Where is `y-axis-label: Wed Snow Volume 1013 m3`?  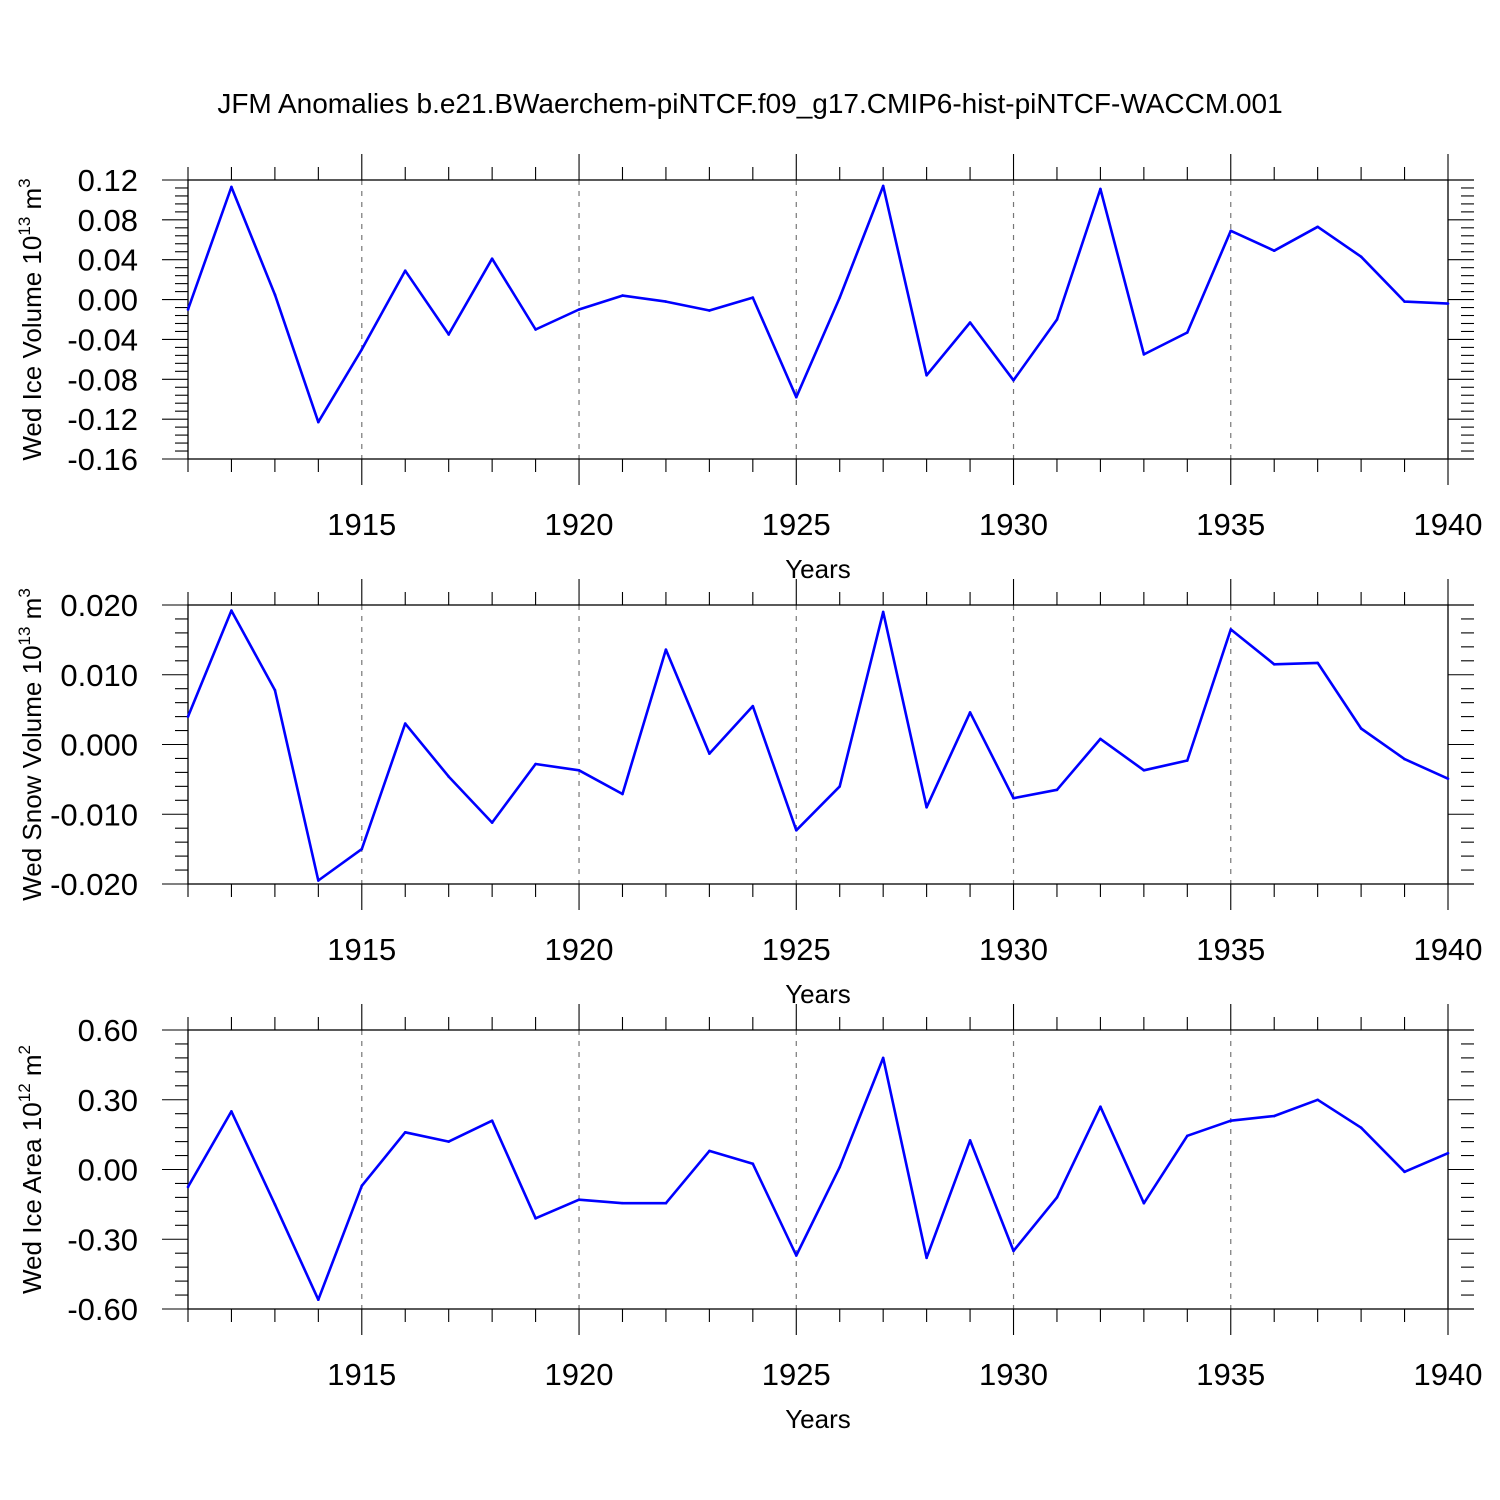
y-axis-label: Wed Snow Volume 1013 m3 is located at coordinates (31, 744).